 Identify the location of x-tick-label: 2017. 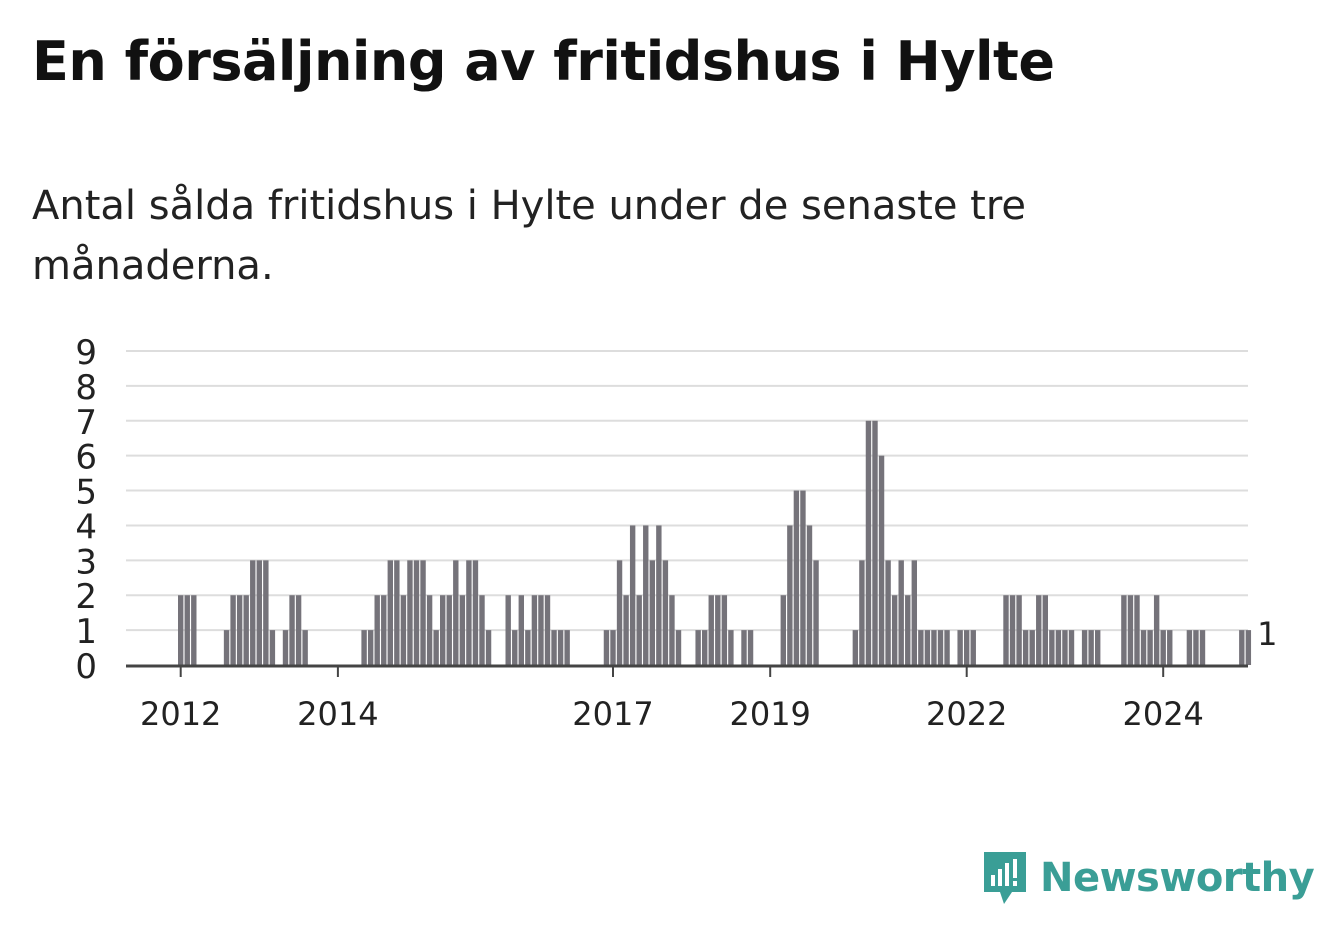
(612, 714).